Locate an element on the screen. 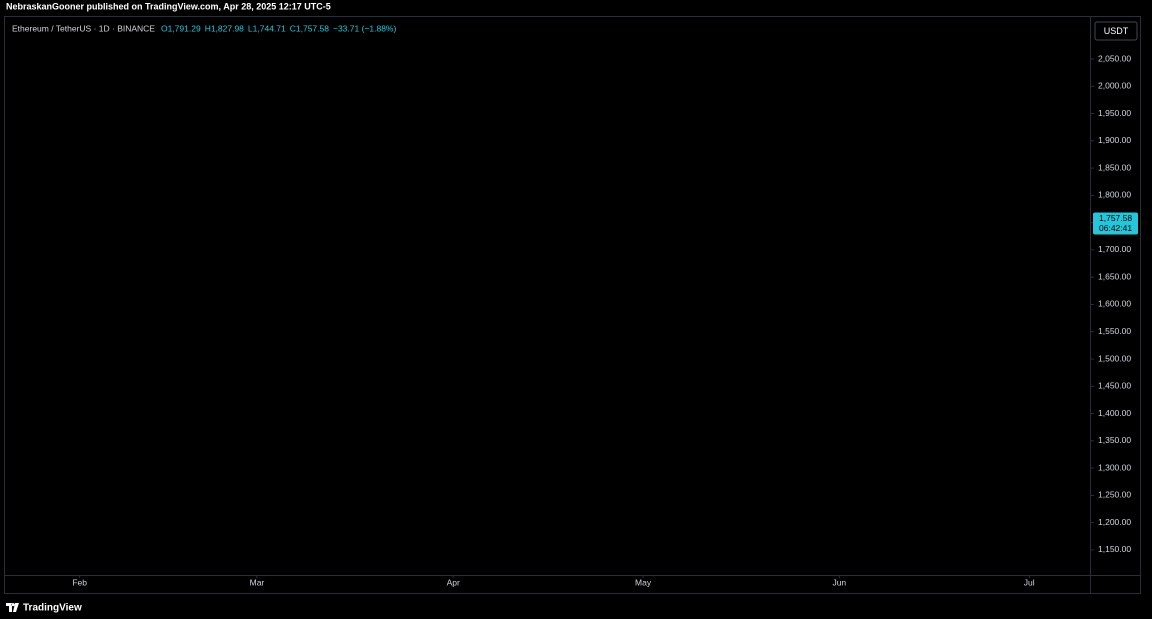  y-tick-label: 1,700.00 is located at coordinates (1114, 249).